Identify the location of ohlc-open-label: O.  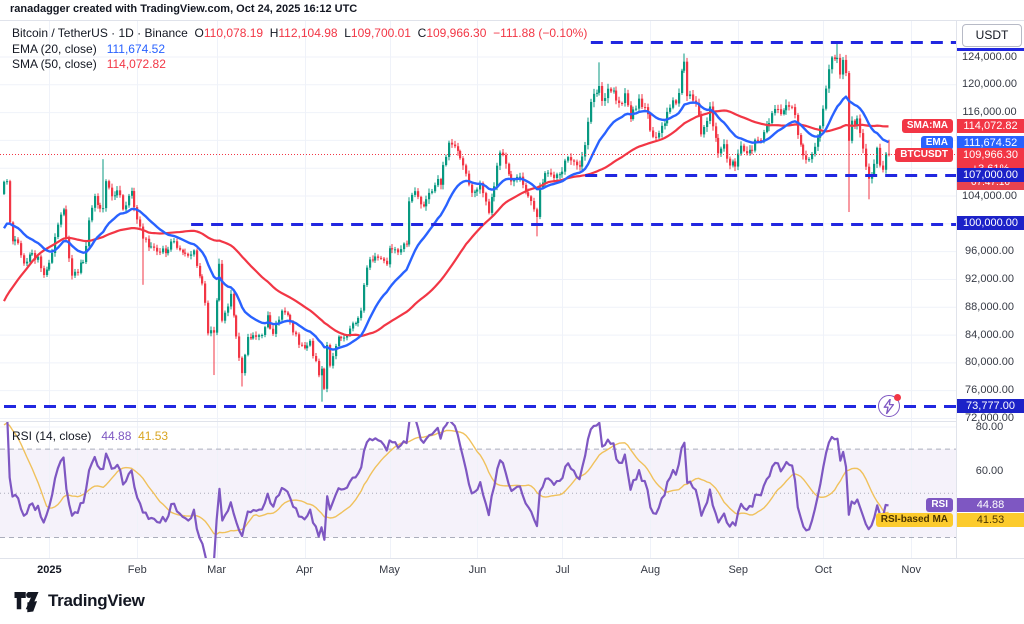
(199, 33).